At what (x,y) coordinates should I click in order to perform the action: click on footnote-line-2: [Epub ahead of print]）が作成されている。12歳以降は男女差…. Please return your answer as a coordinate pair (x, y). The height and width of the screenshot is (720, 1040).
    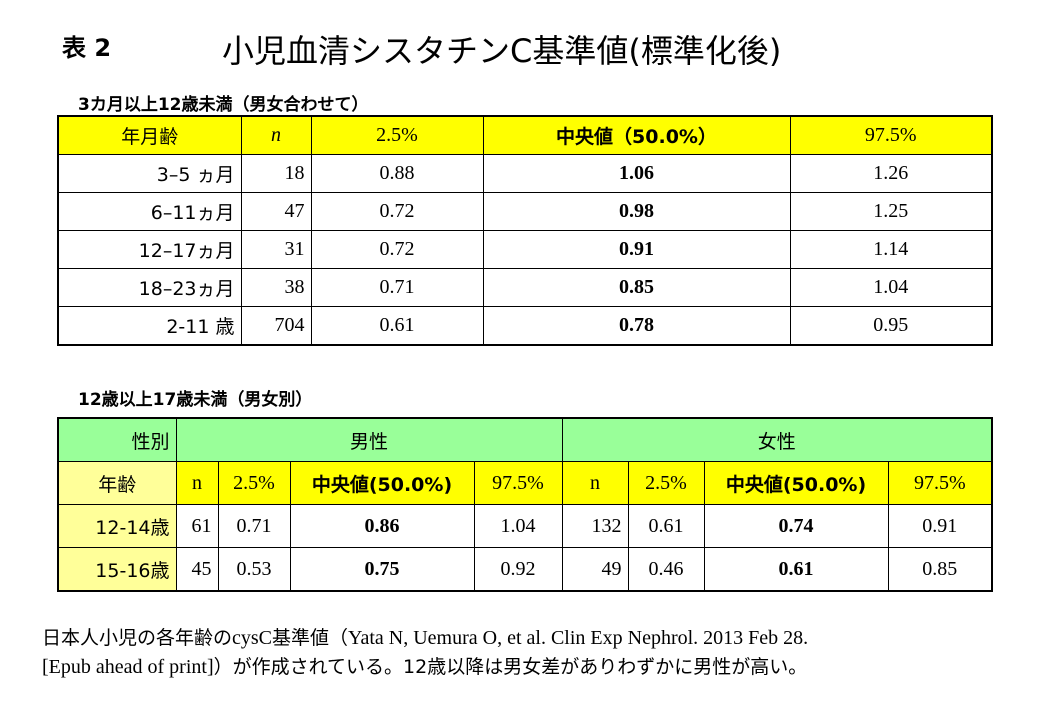
    Looking at the image, I should click on (537, 667).